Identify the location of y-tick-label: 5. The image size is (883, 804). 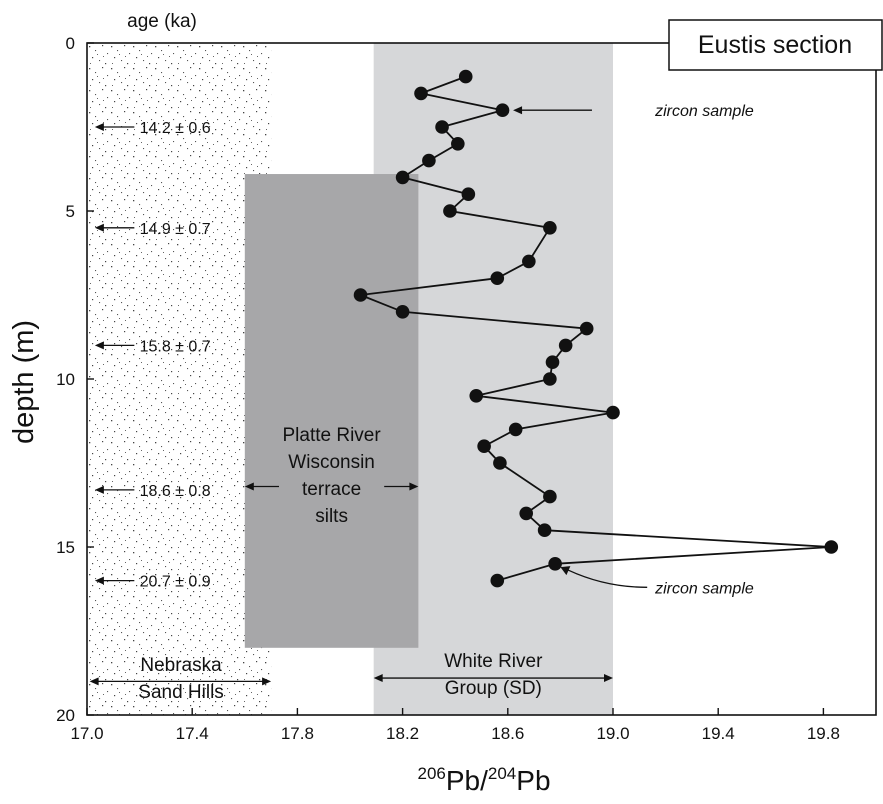
(70, 211).